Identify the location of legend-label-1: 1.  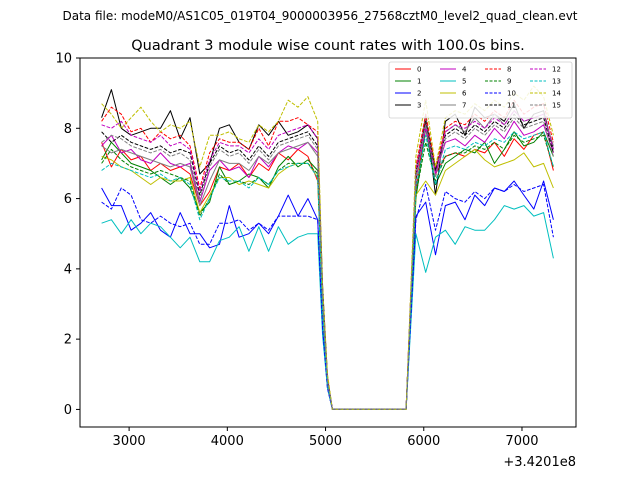
(419, 82).